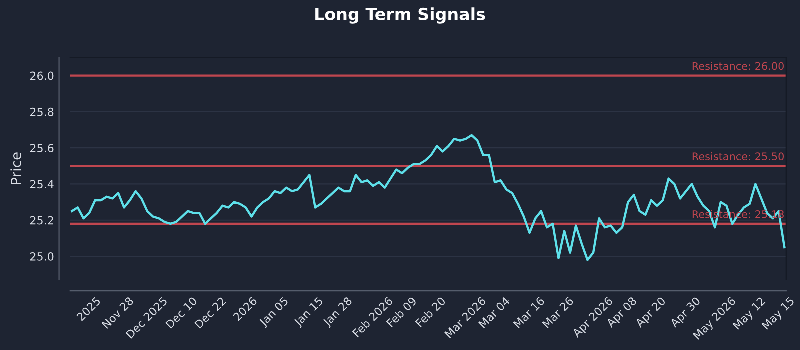  Describe the element at coordinates (42, 220) in the screenshot. I see `y-tick-label: 25.2` at that location.